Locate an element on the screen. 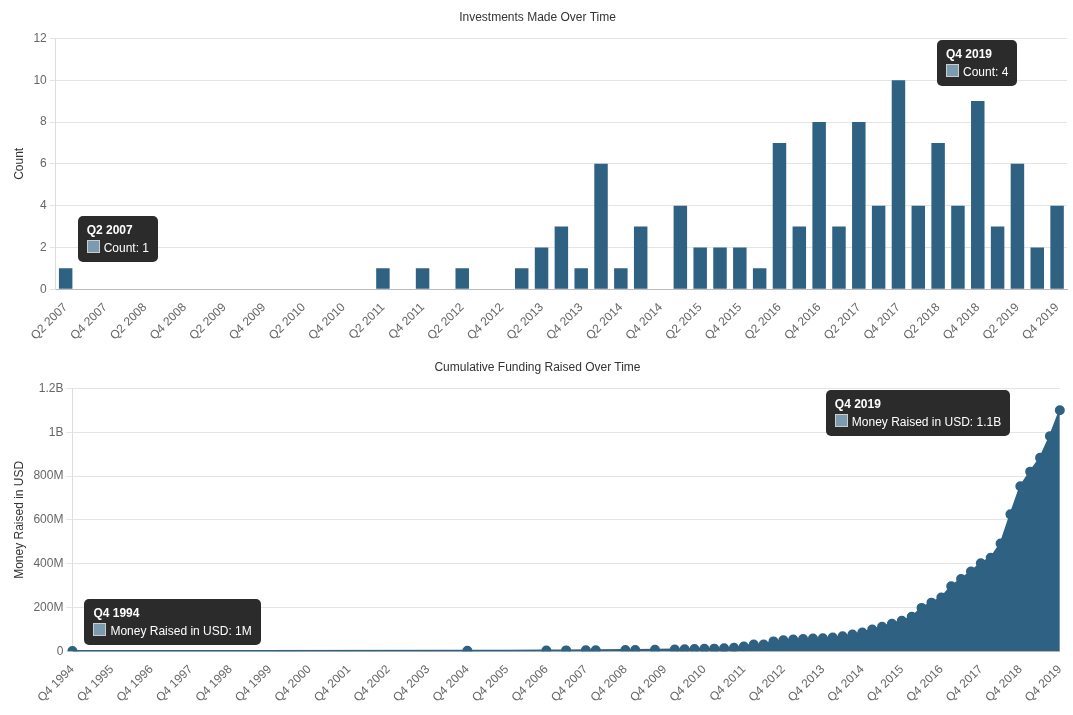 The width and height of the screenshot is (1073, 715). y-tick-label: 1.2B is located at coordinates (51, 387).